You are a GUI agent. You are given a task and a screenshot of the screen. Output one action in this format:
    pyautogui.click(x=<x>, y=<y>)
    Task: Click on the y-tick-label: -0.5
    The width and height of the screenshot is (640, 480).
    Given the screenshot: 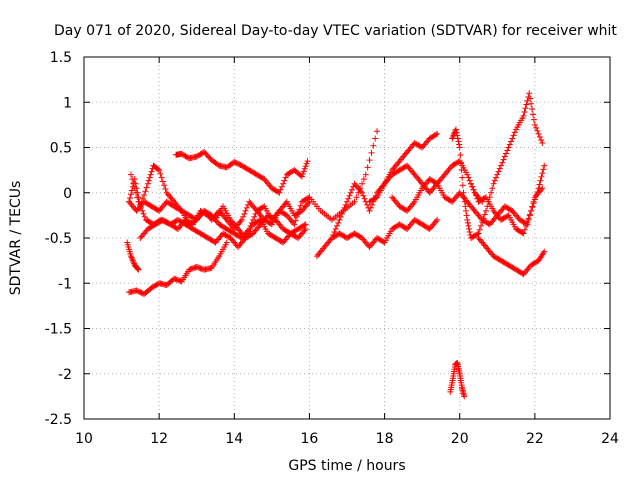 What is the action you would take?
    pyautogui.click(x=58, y=239)
    